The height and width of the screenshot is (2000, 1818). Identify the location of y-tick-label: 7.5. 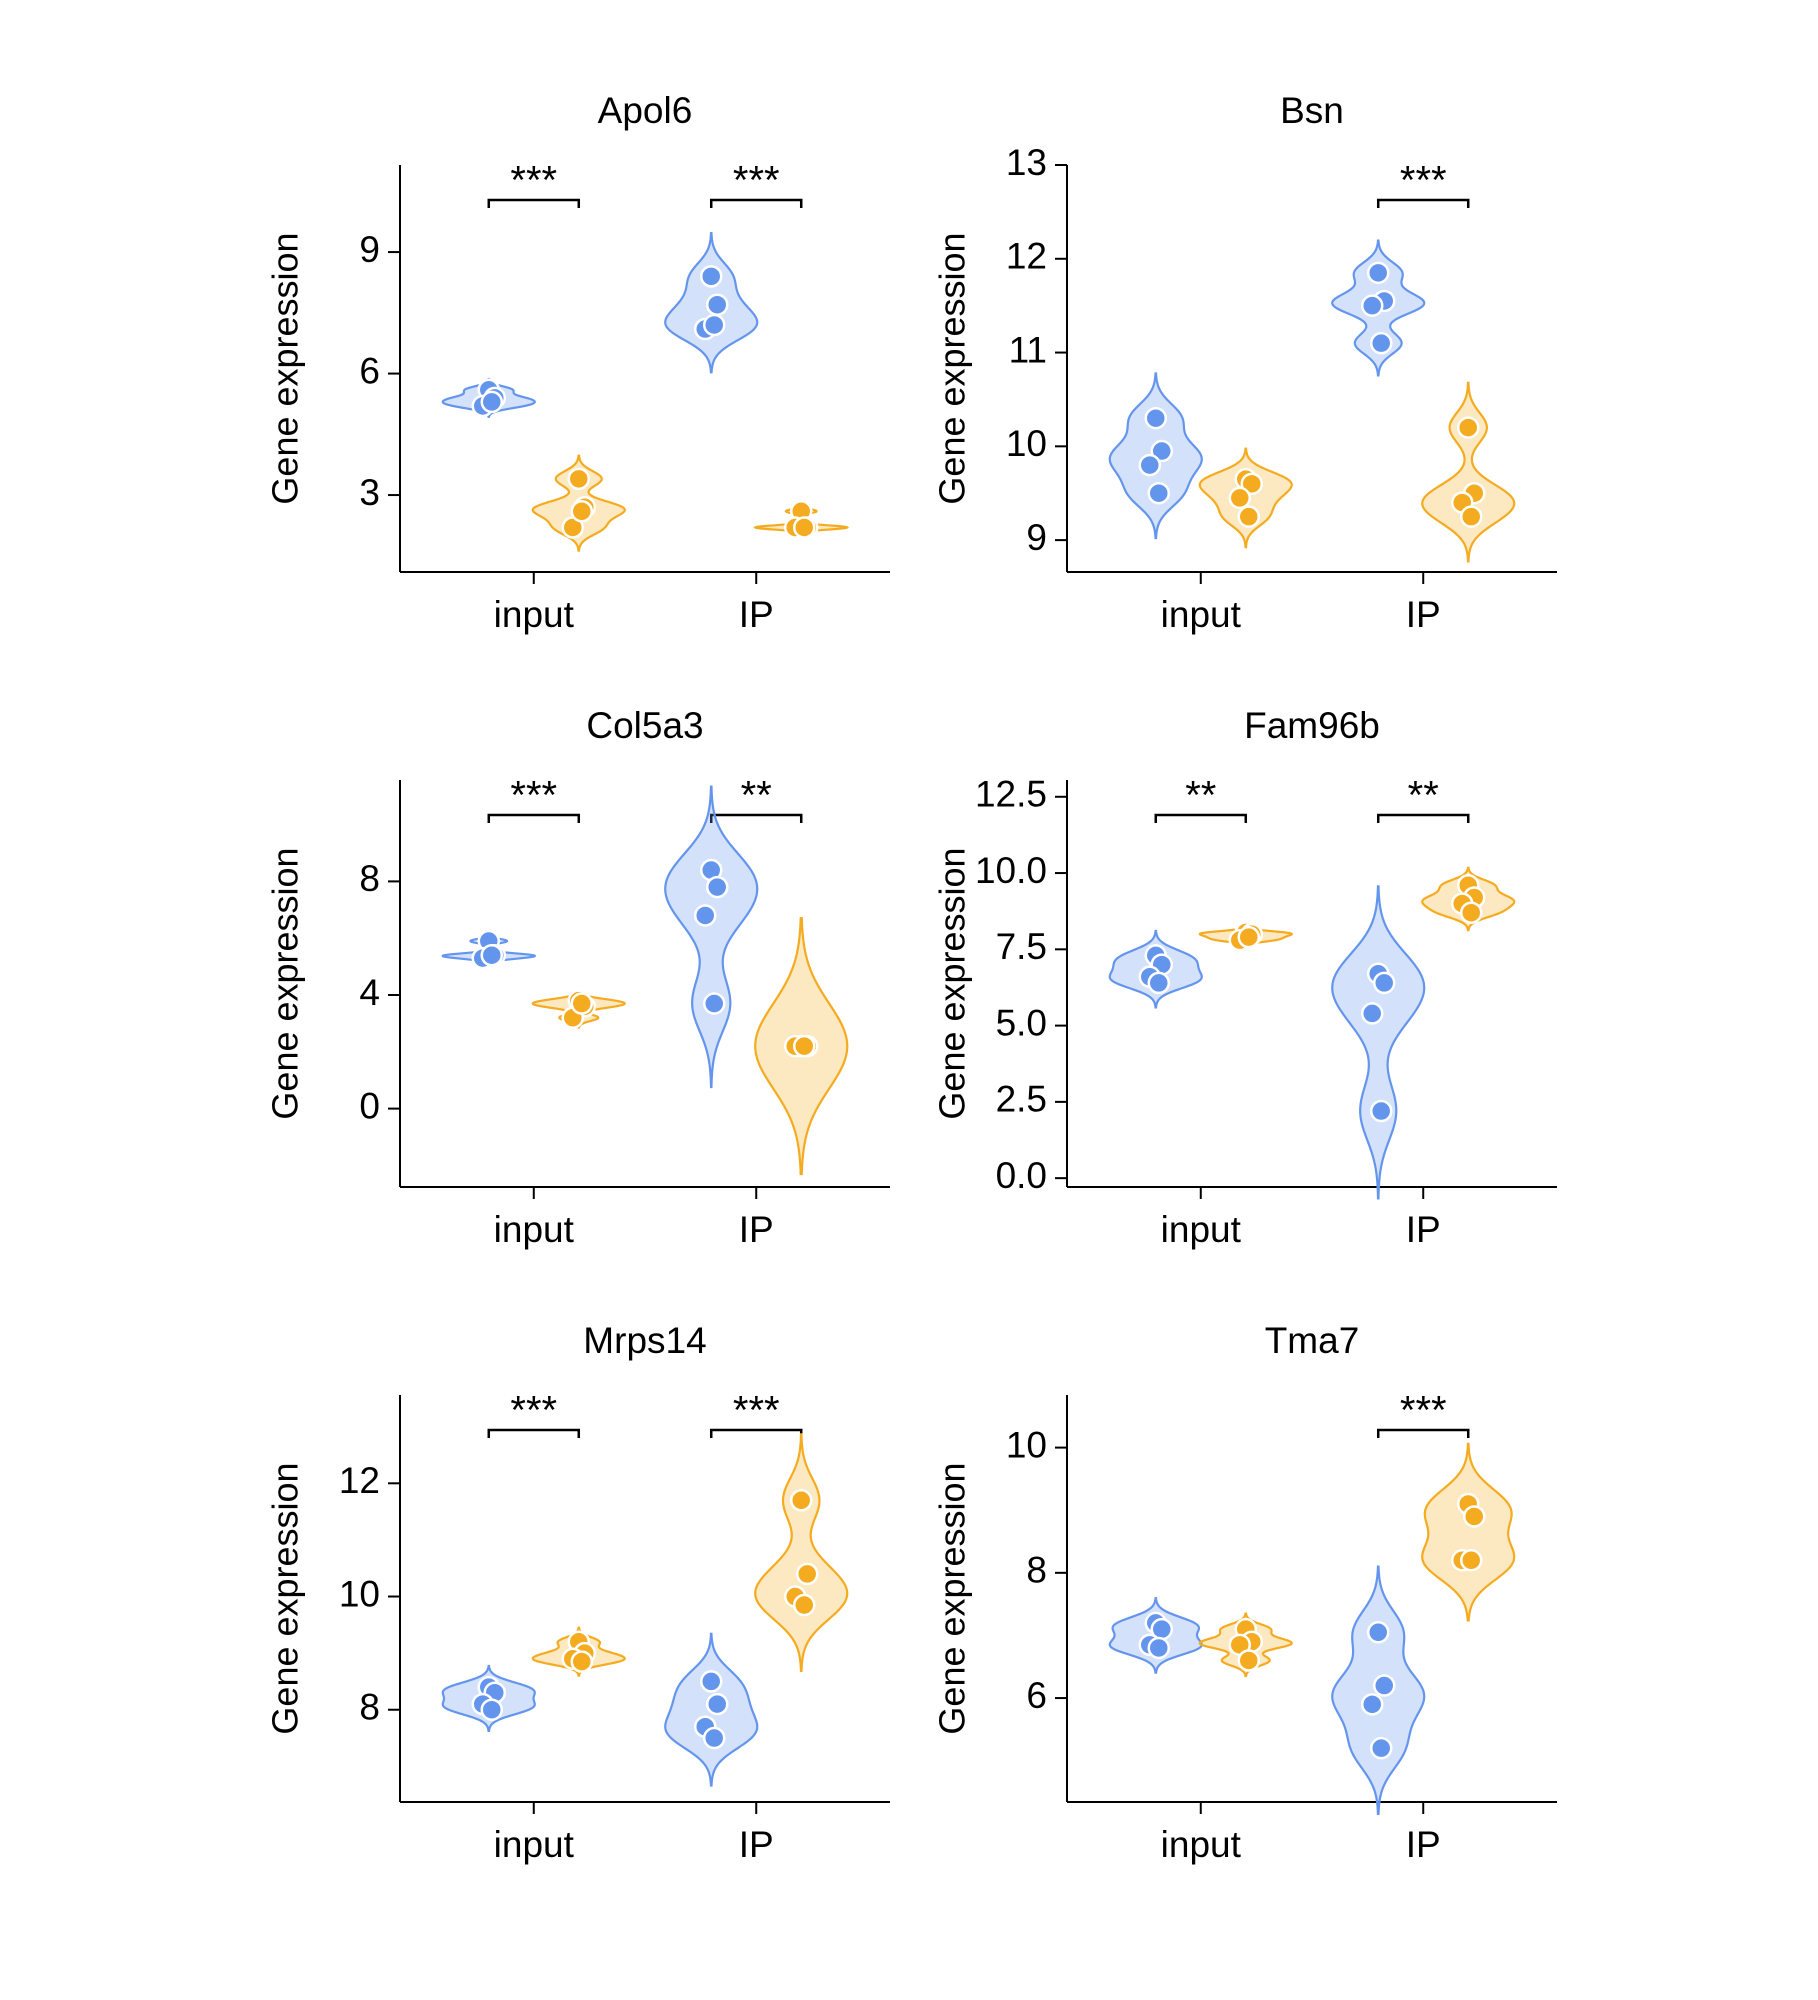
(1021, 946).